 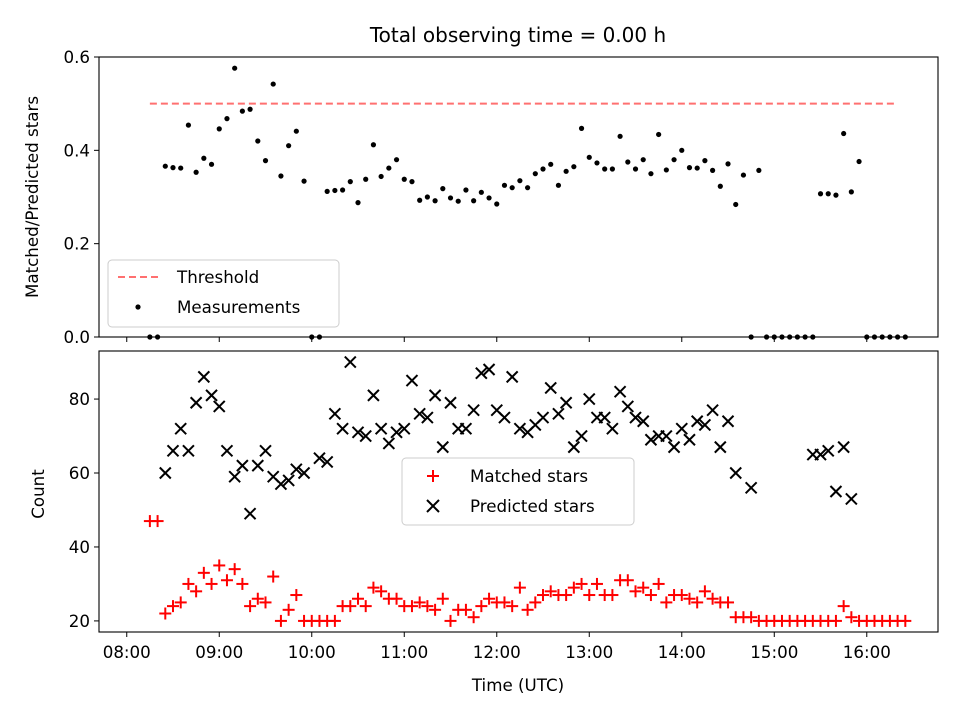 What do you see at coordinates (223, 293) in the screenshot?
I see `ratio-legend-box` at bounding box center [223, 293].